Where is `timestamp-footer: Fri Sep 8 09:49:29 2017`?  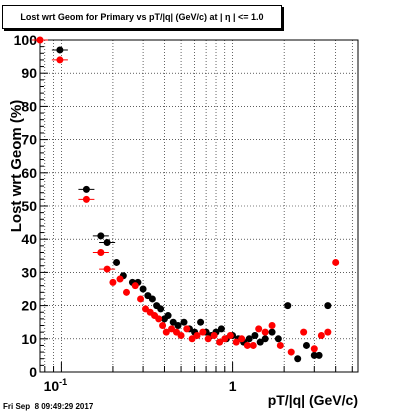 timestamp-footer: Fri Sep 8 09:49:29 2017 is located at coordinates (48, 406).